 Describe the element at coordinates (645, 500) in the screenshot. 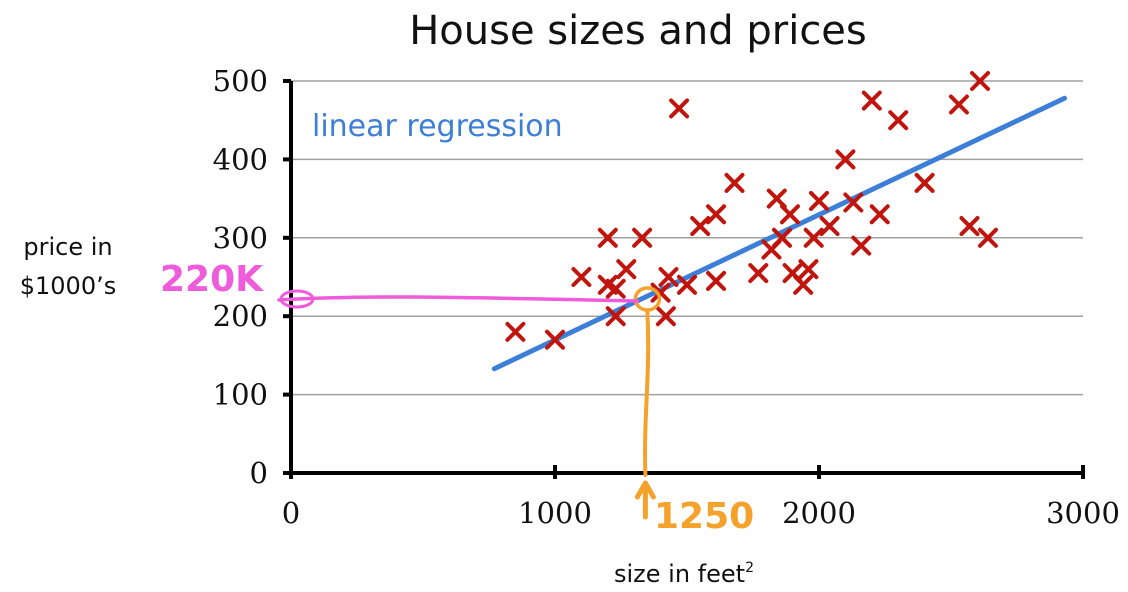

I see `annotation-arrow` at that location.